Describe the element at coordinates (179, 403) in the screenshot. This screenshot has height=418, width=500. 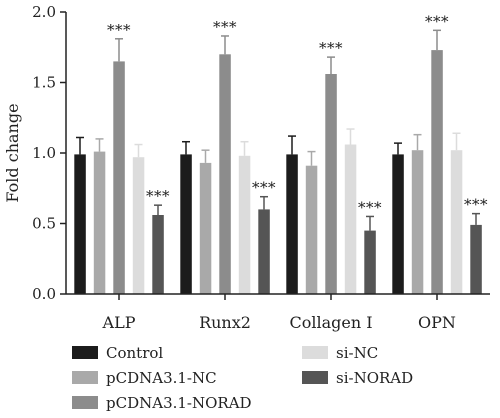
I see `legend-label: pCDNA3.1-NORAD` at that location.